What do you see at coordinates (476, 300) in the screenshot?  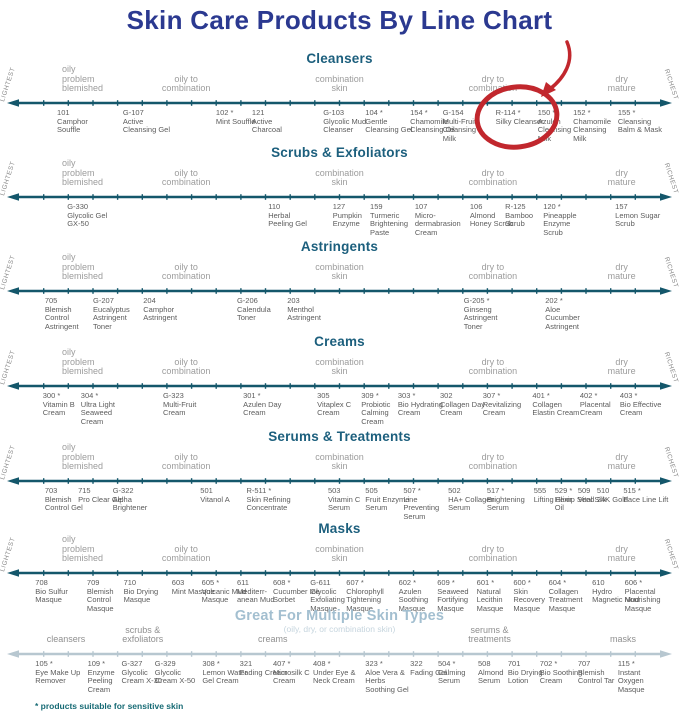 I see `product-code: G-205 *` at bounding box center [476, 300].